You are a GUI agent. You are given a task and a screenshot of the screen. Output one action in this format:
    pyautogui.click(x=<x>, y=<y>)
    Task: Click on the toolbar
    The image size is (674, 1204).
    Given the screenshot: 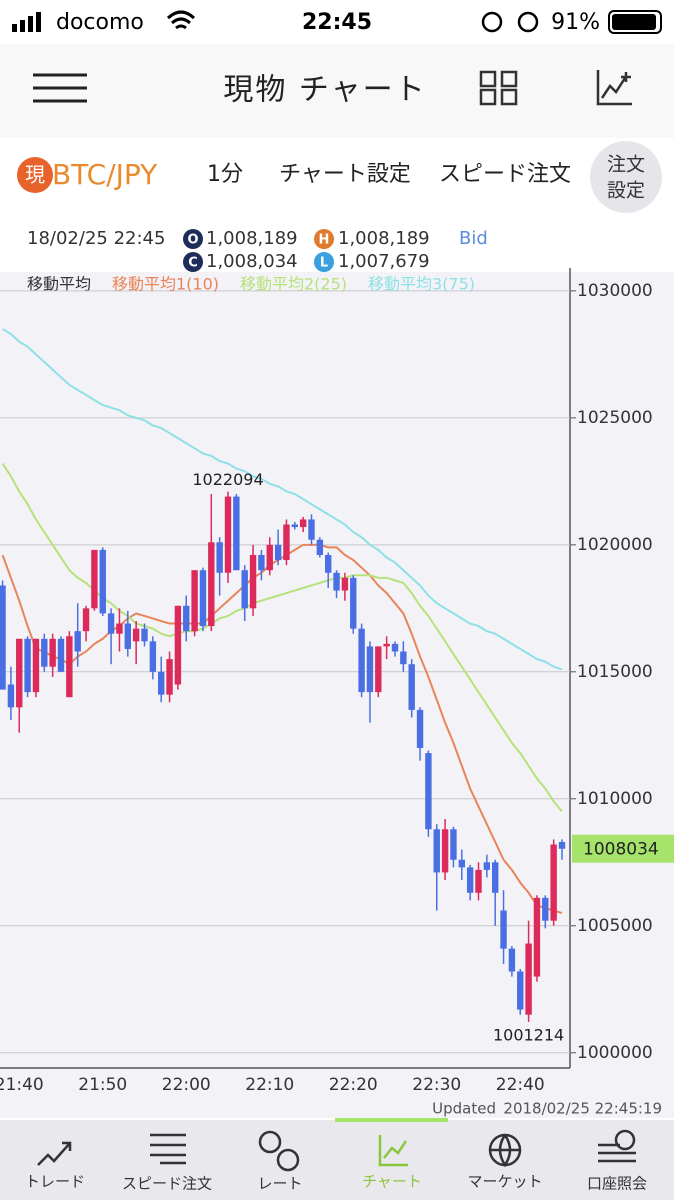 What is the action you would take?
    pyautogui.click(x=337, y=177)
    